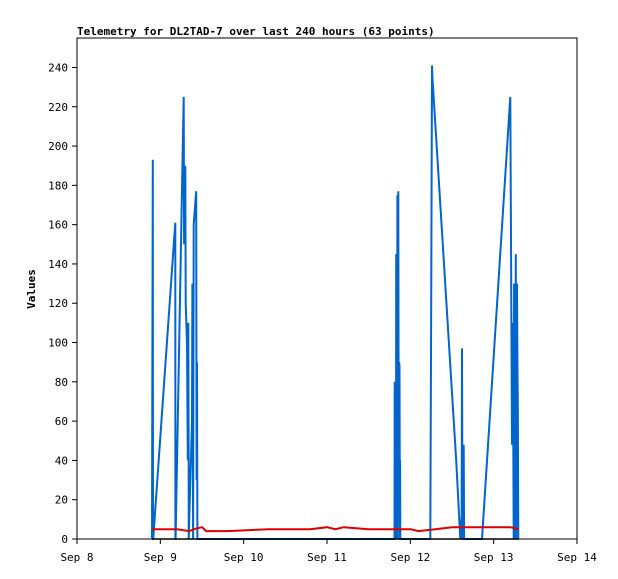  I want to click on x-axis: Sep 8 Sep 9 Sep 10 Sep 11 Sep 12 Sep 13 Sep 14, so click(328, 551).